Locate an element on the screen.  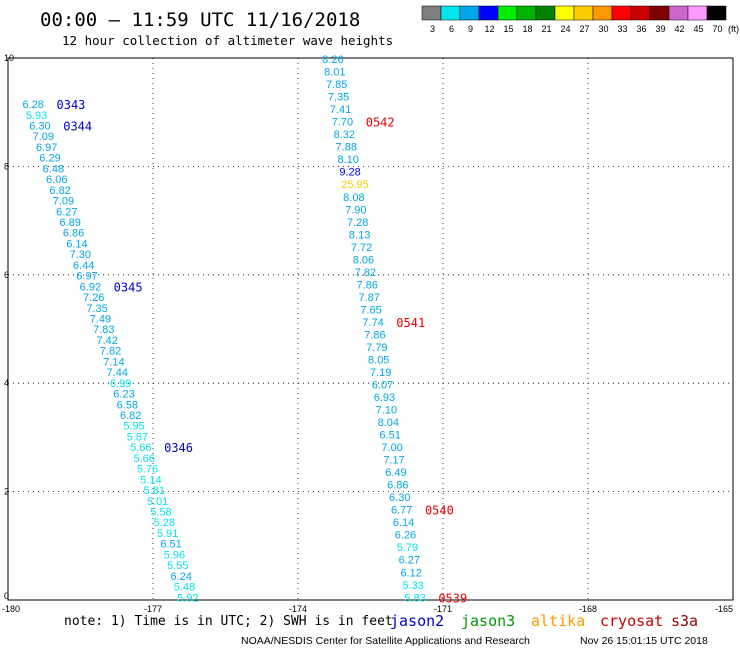
wave-height-value: 25.95 is located at coordinates (355, 185).